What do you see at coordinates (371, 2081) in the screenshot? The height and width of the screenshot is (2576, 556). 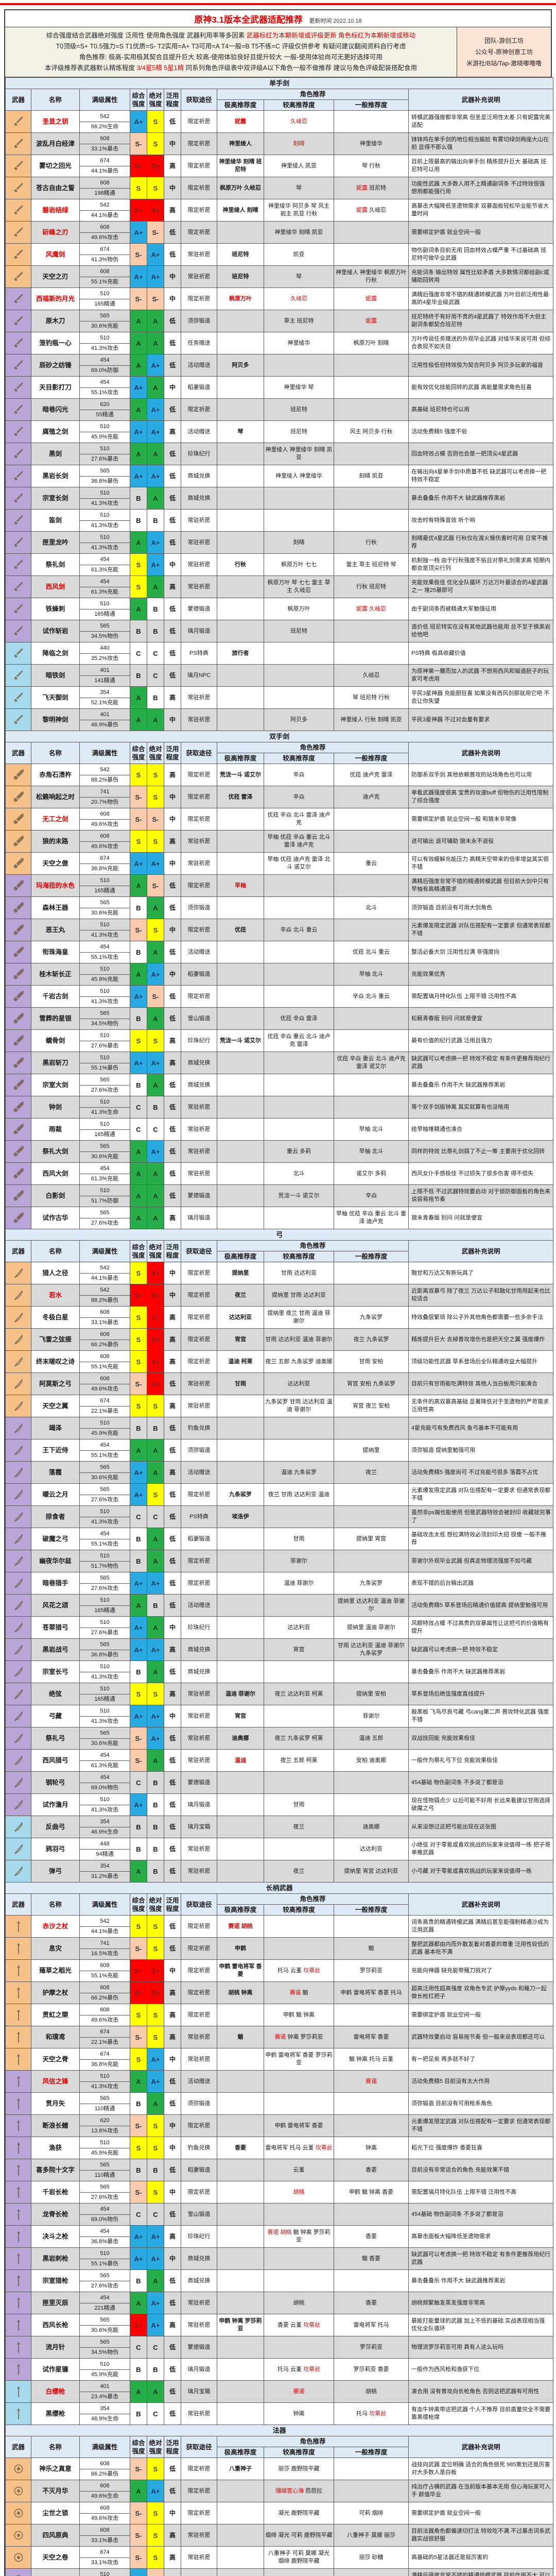 I see `highlighted-name: 赛诺` at bounding box center [371, 2081].